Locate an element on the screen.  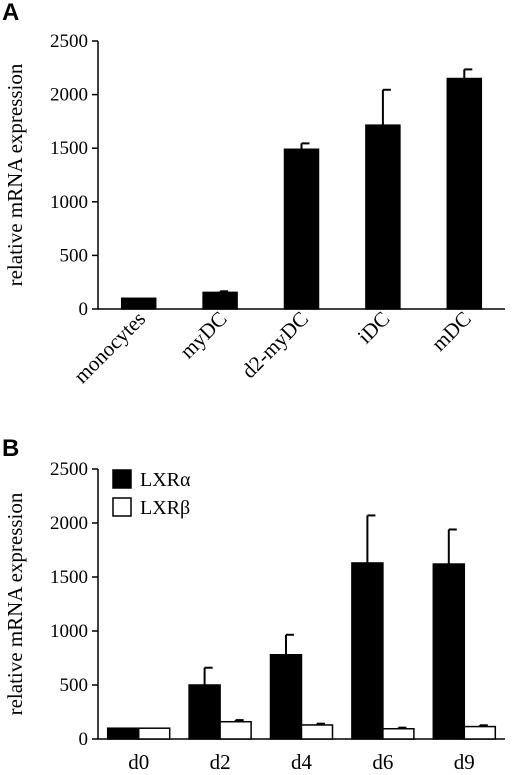
x-tick-label: iDC is located at coordinates (374, 328).